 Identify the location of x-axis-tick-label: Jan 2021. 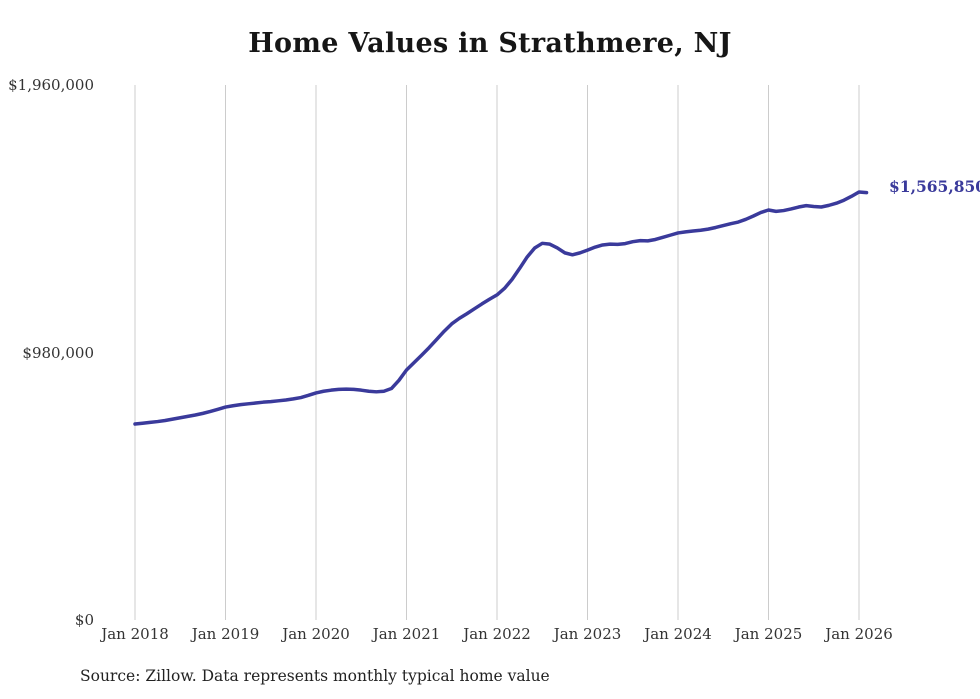
(406, 634).